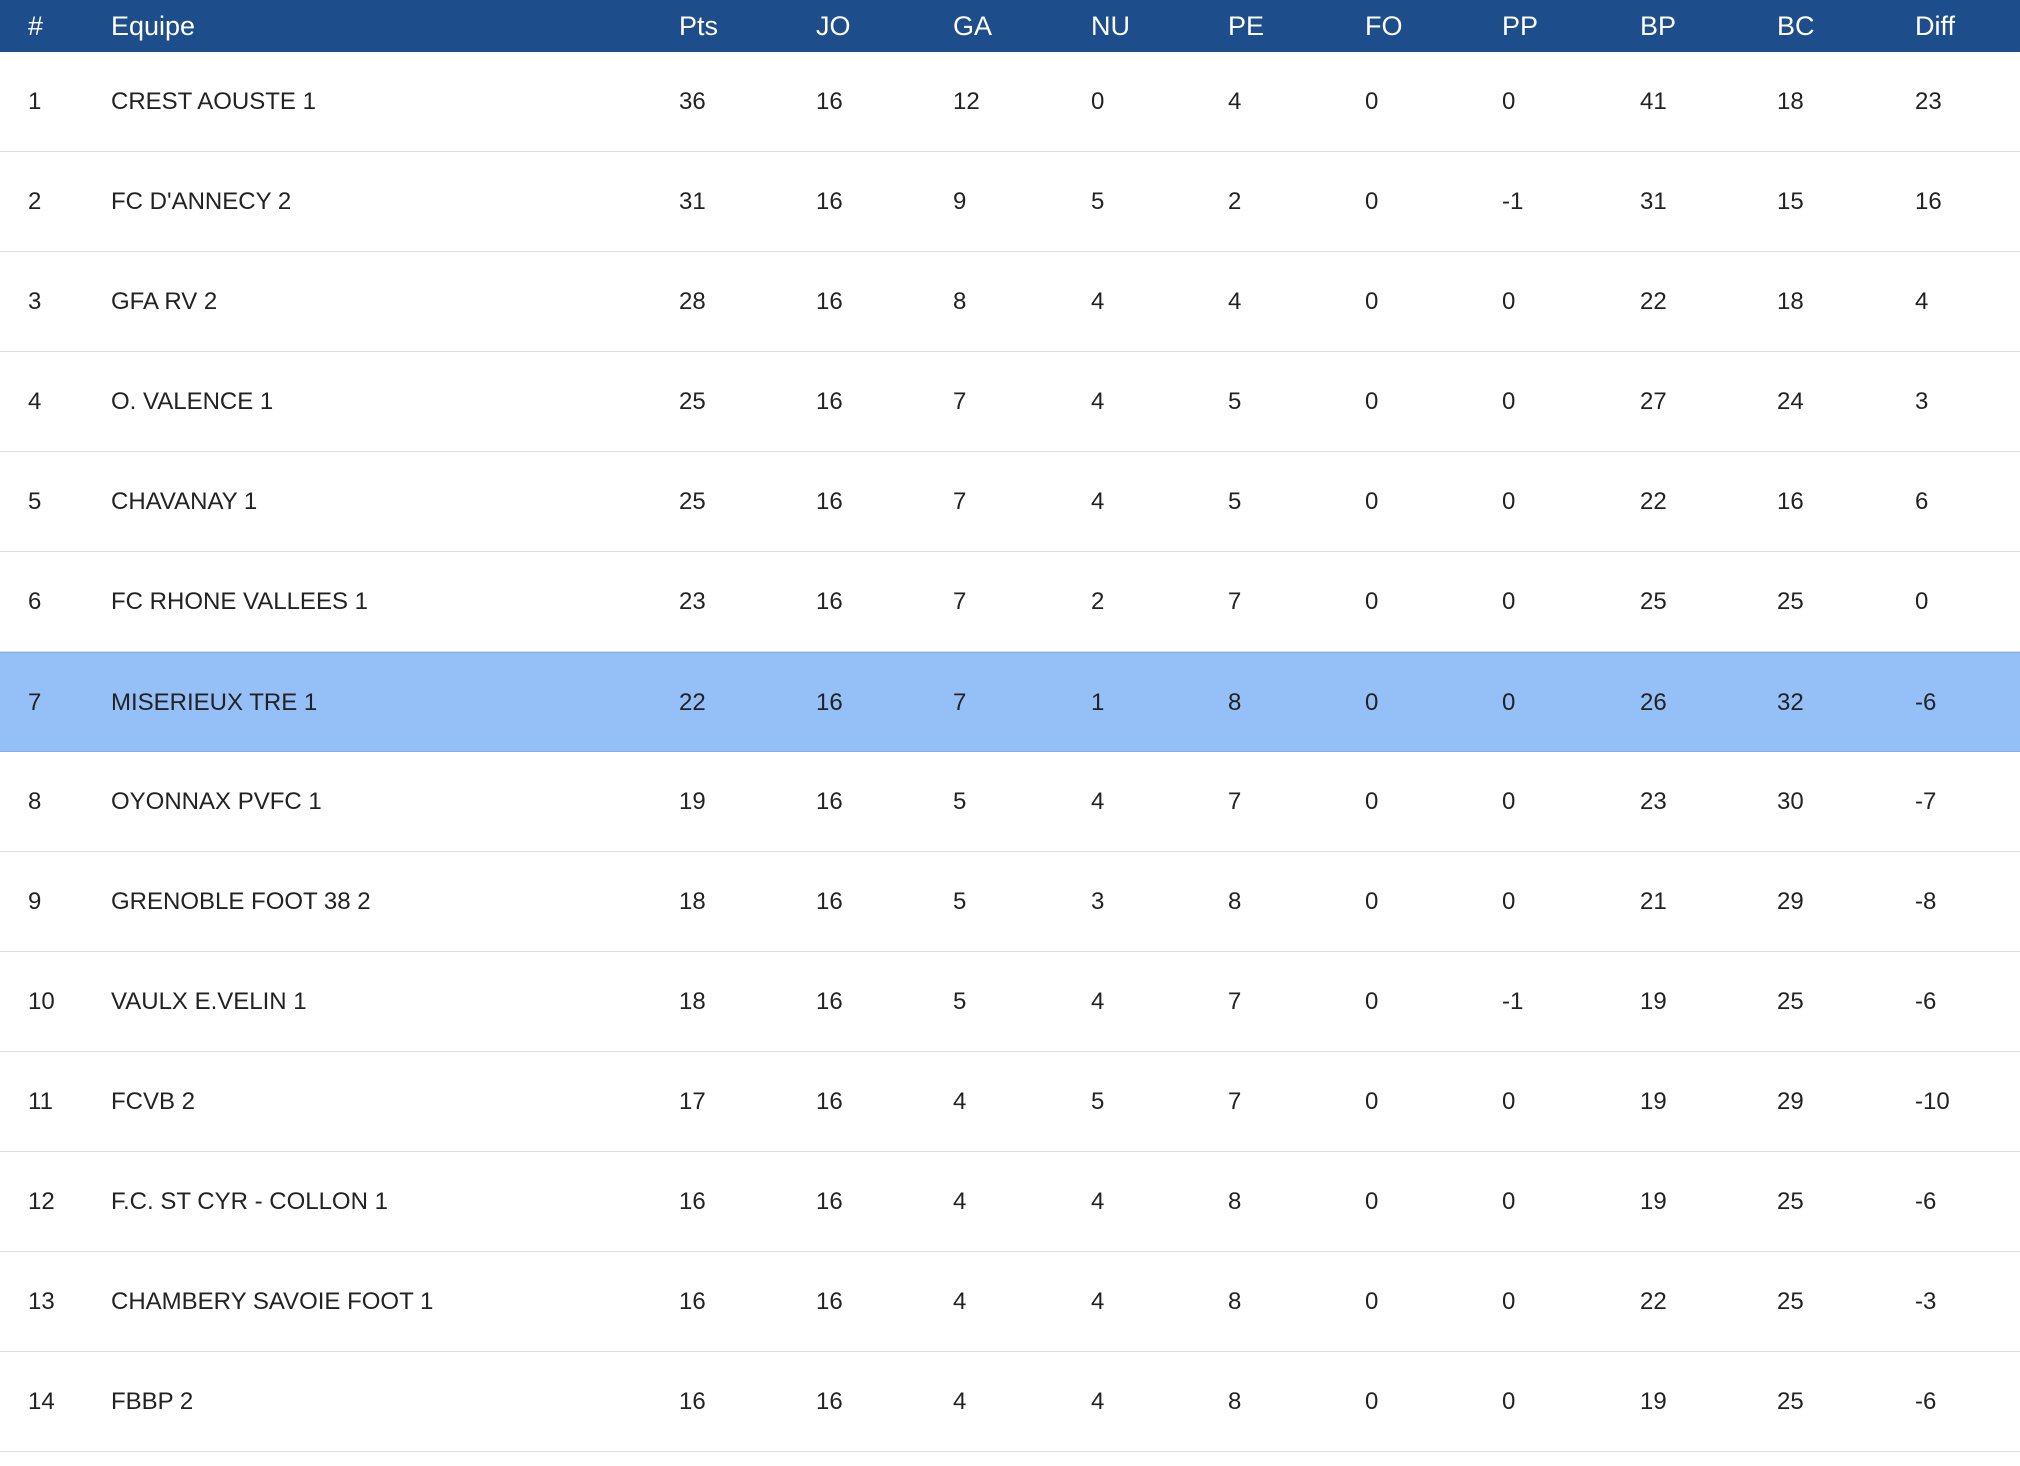  Describe the element at coordinates (1790, 901) in the screenshot. I see `row-goals-against: 29` at that location.